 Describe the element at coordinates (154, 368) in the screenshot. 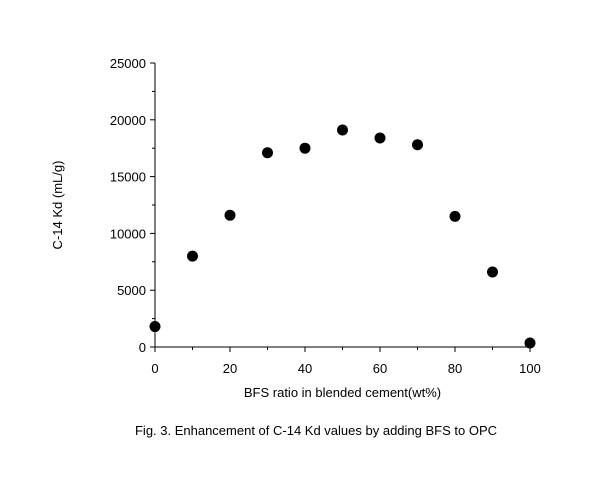

I see `x-tick-label: 0` at that location.